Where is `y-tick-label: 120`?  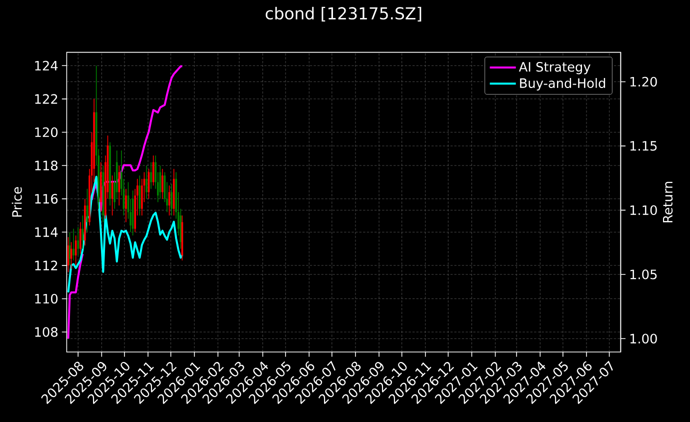
y-tick-label: 120 is located at coordinates (46, 132).